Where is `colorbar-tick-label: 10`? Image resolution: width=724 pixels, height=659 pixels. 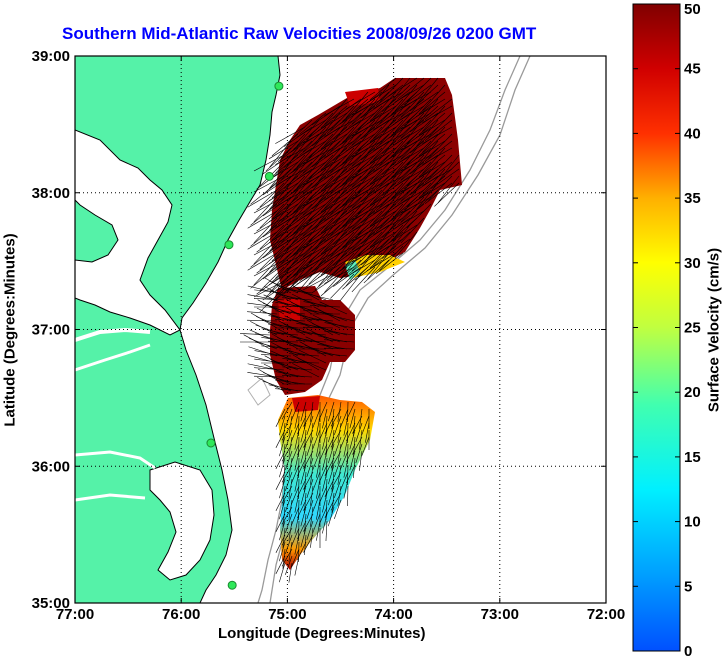 colorbar-tick-label: 10 is located at coordinates (692, 522).